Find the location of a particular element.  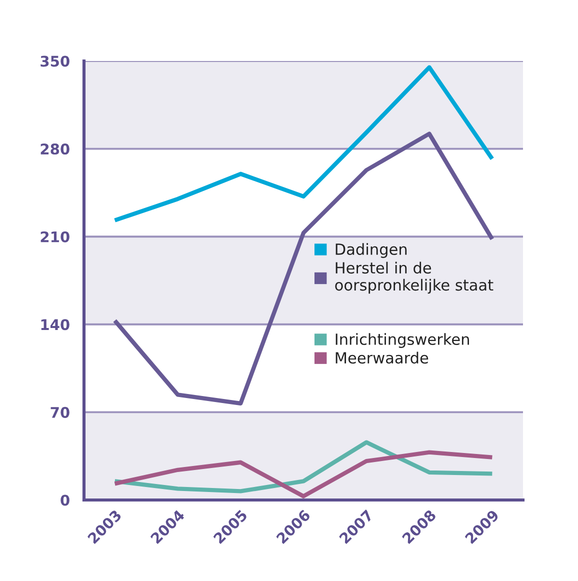

legend-label: Dadingen is located at coordinates (371, 250).